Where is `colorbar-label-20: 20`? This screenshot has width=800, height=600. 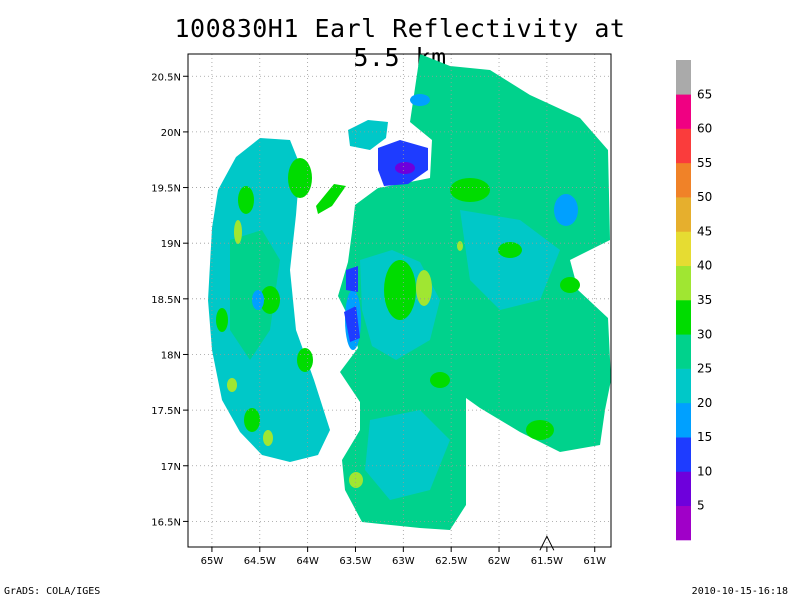 colorbar-label-20: 20 is located at coordinates (704, 403).